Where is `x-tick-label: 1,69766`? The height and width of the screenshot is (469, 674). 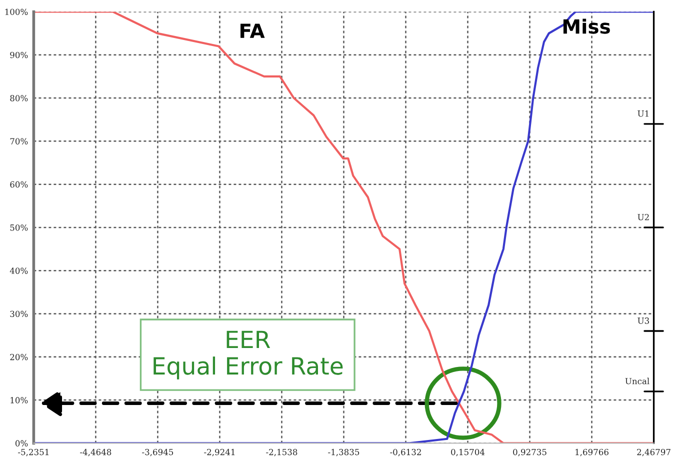
x-tick-label: 1,69766 is located at coordinates (592, 452).